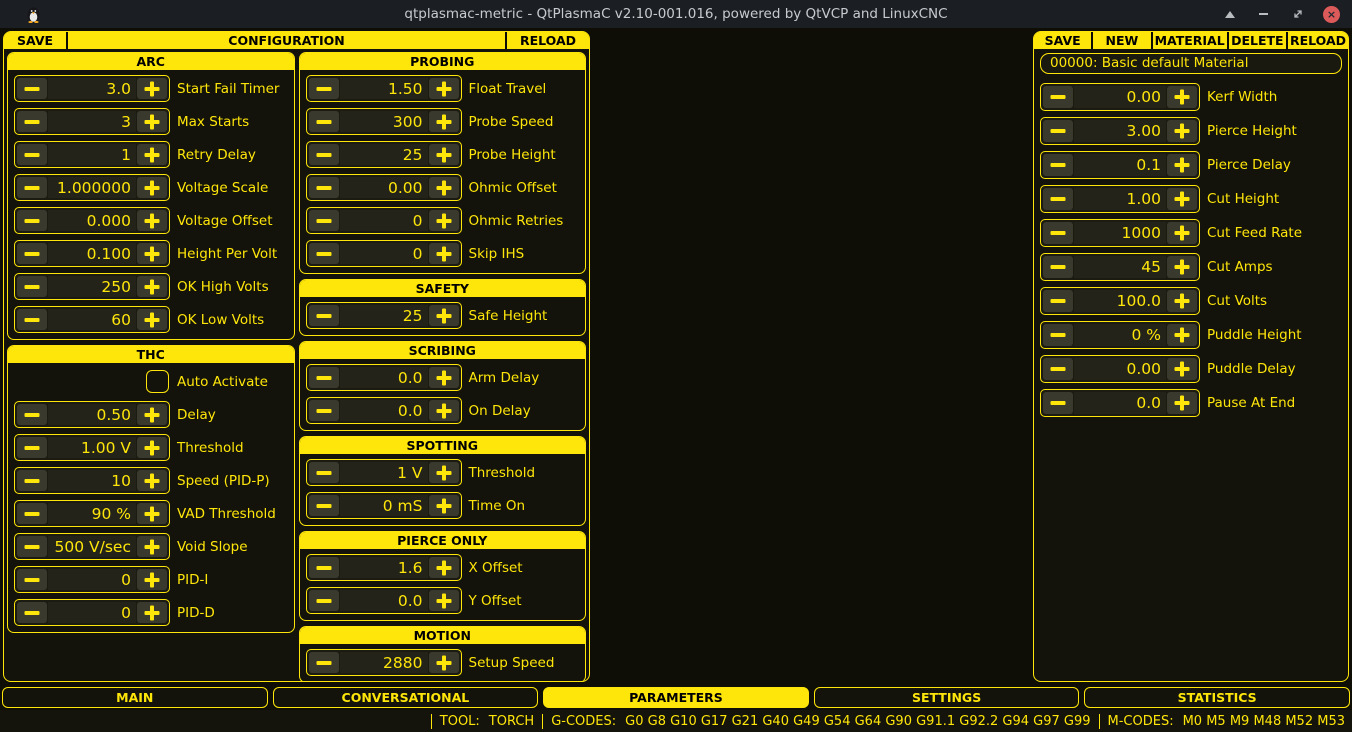 The width and height of the screenshot is (1352, 732). I want to click on tab-conversational: CONVERSATIONAL, so click(405, 697).